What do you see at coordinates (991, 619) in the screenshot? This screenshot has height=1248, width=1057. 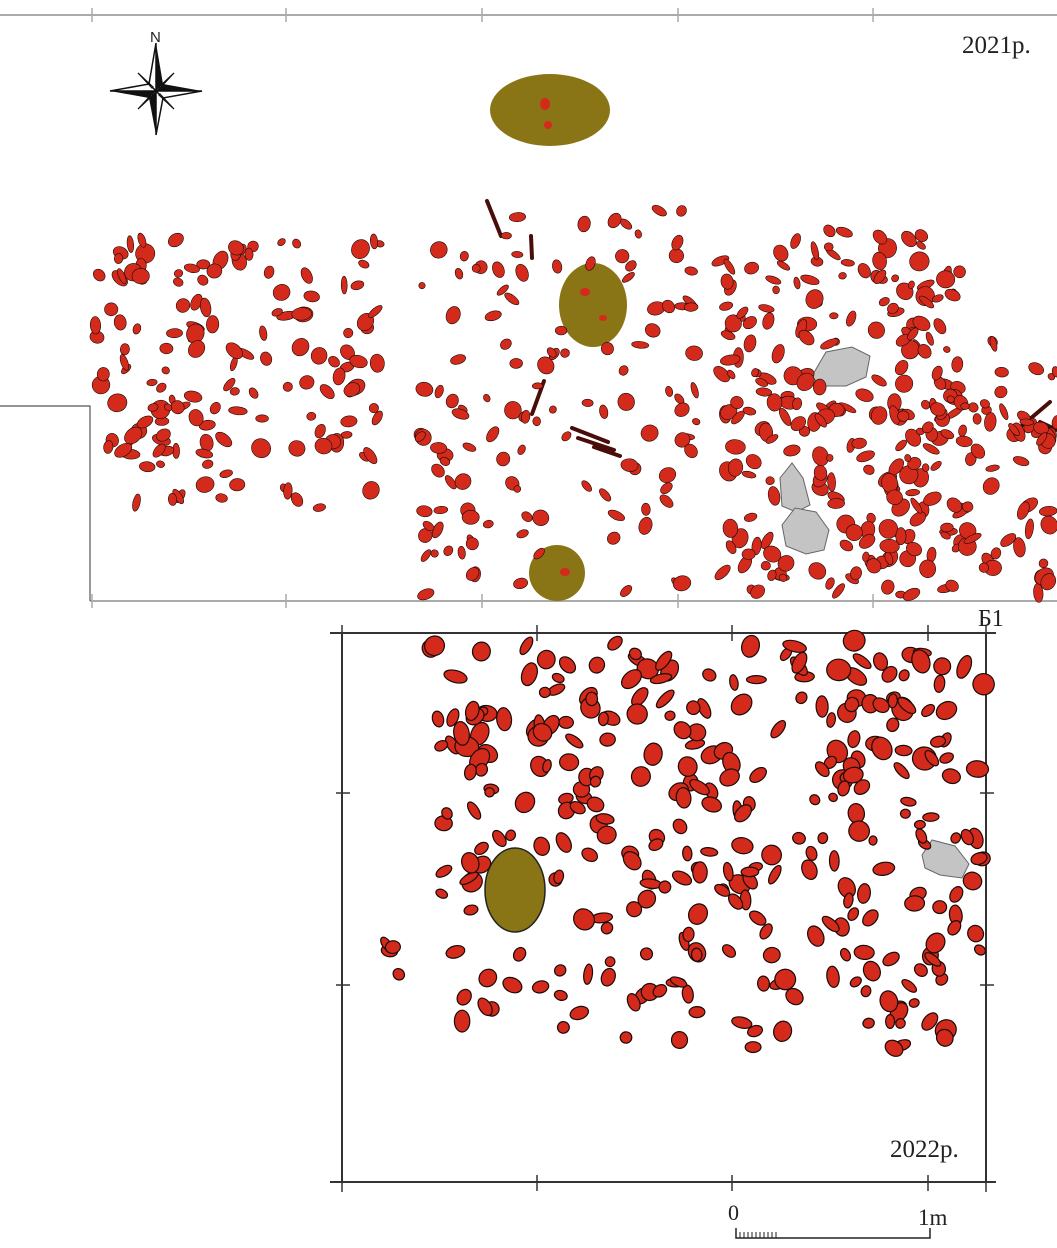 I see `grid-square-label: Б1` at bounding box center [991, 619].